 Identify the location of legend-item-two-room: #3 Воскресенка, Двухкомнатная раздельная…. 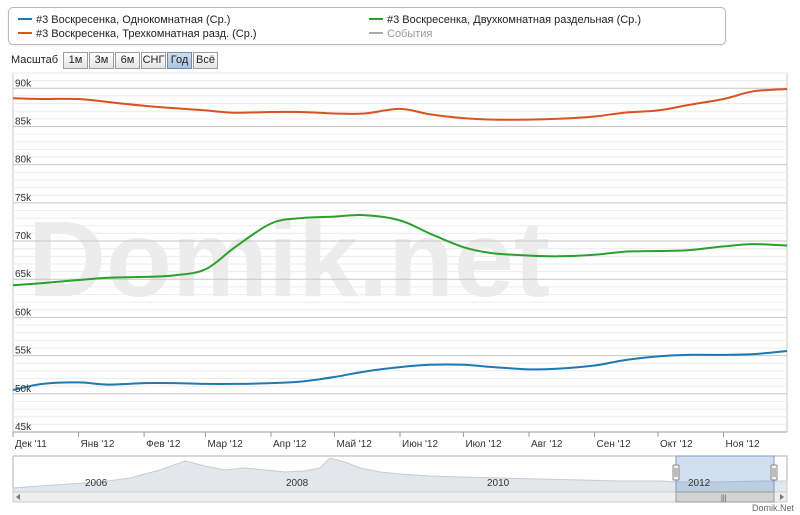
(505, 20).